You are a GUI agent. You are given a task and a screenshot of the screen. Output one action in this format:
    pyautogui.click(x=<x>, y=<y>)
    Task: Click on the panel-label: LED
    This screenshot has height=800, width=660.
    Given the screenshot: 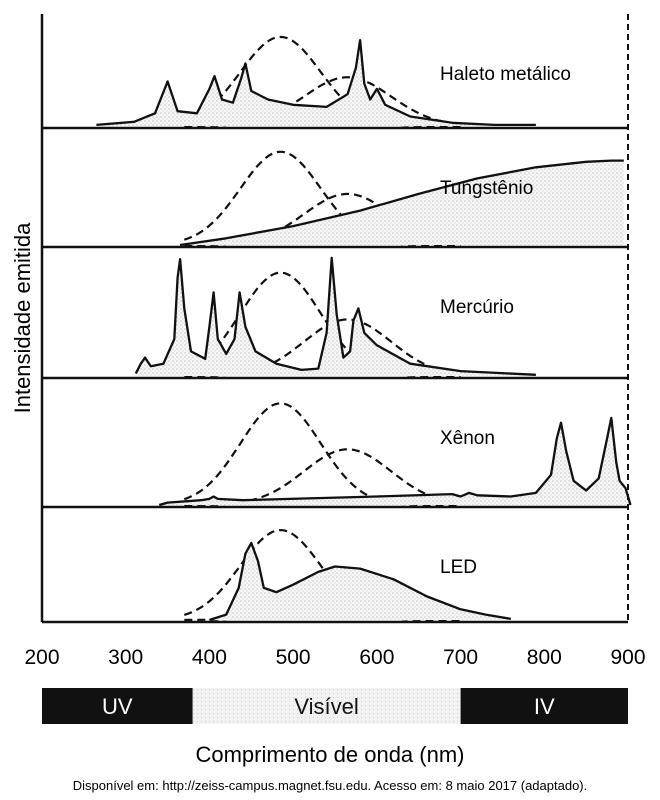 What is the action you would take?
    pyautogui.click(x=458, y=567)
    